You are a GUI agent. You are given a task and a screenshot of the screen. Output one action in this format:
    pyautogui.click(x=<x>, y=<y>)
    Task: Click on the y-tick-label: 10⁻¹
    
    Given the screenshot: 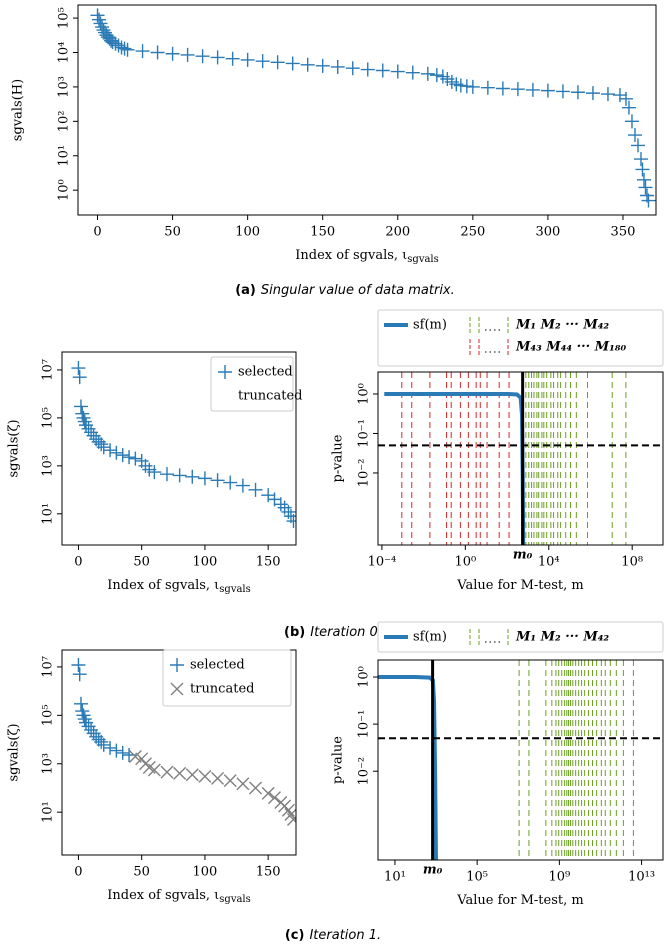 What is the action you would take?
    pyautogui.click(x=364, y=724)
    